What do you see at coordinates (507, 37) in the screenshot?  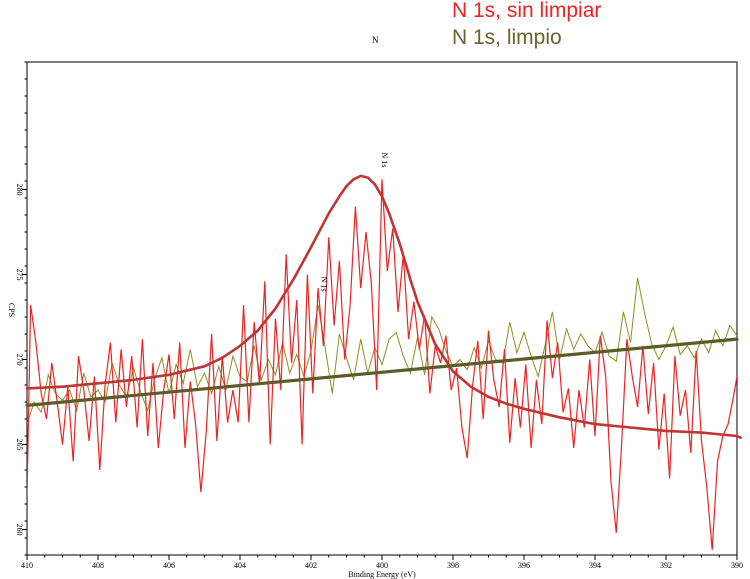 I see `legend-entry-clean: N 1s, limpio` at bounding box center [507, 37].